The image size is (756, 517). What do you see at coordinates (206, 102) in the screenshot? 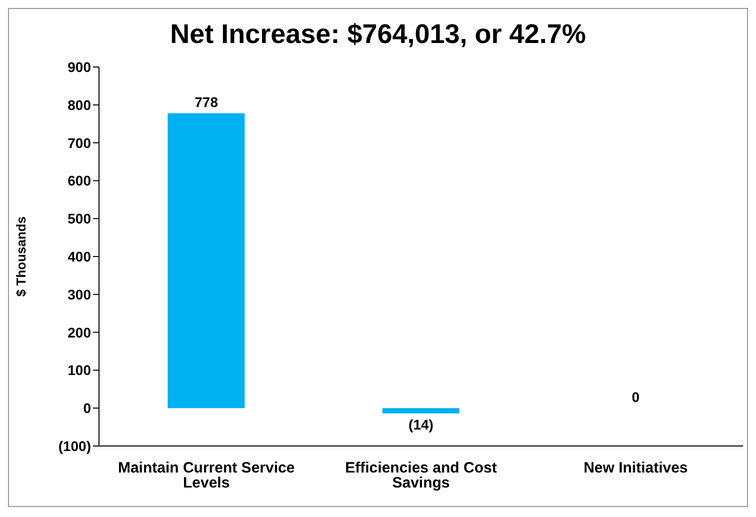
I see `data-label: 778` at bounding box center [206, 102].